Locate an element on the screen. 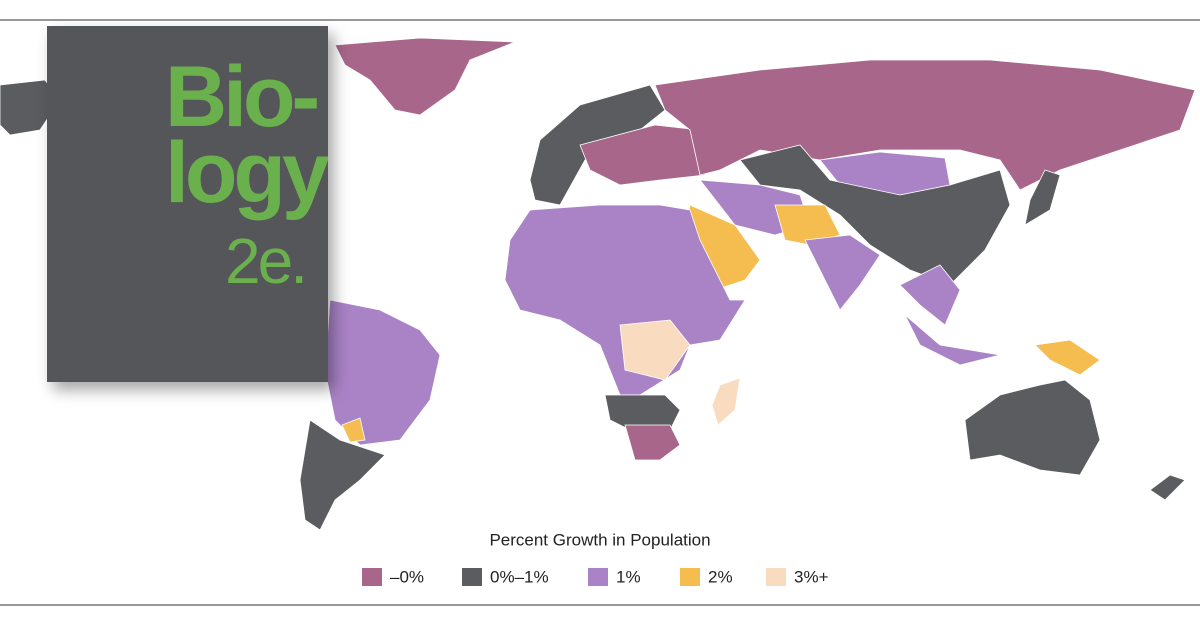 This screenshot has height=630, width=1200. greenland is located at coordinates (425, 76).